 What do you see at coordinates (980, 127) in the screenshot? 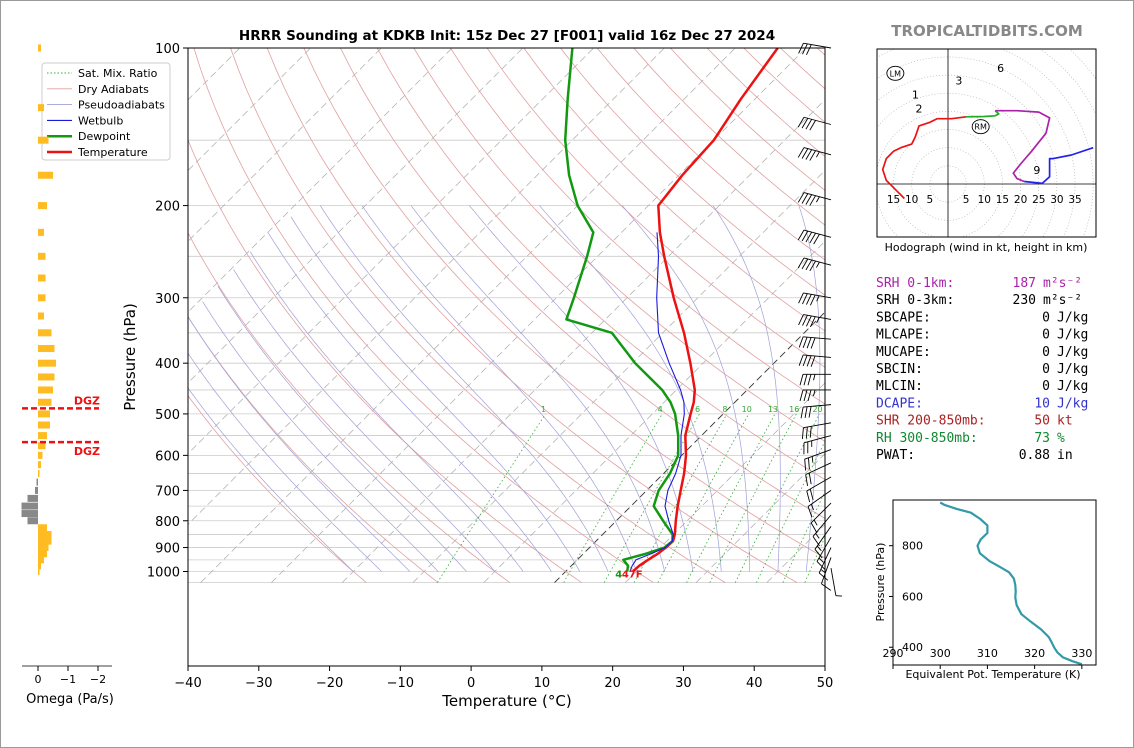
I see `marker-label: RM` at bounding box center [980, 127].